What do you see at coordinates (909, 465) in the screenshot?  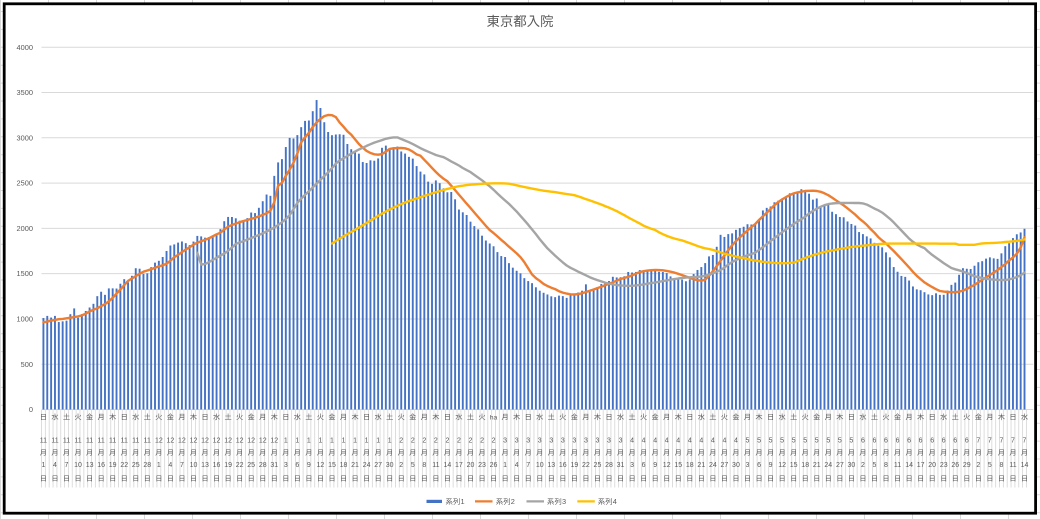 I see `svg-text: 14` at bounding box center [909, 465].